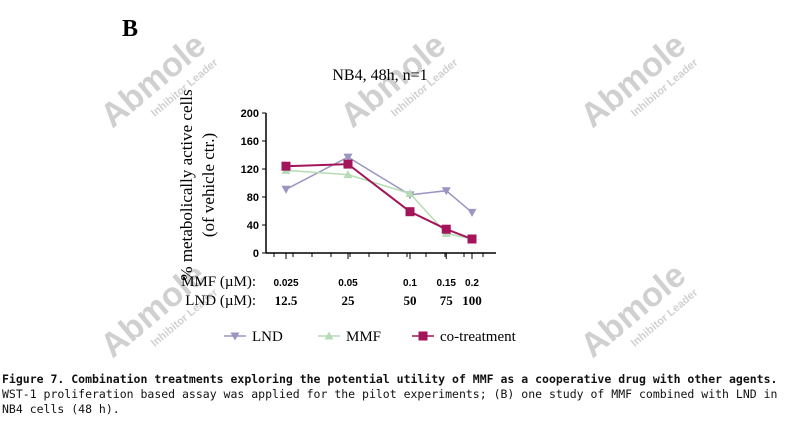  What do you see at coordinates (253, 198) in the screenshot?
I see `y-tick-label: 80` at bounding box center [253, 198].